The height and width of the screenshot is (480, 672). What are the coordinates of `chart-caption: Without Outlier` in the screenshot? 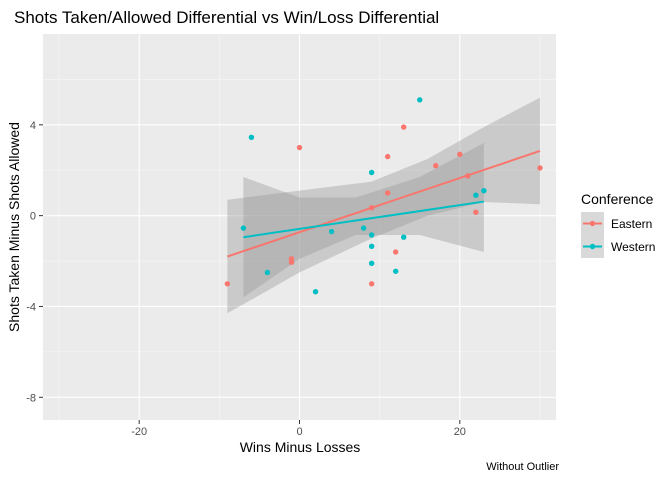 It's located at (522, 467).